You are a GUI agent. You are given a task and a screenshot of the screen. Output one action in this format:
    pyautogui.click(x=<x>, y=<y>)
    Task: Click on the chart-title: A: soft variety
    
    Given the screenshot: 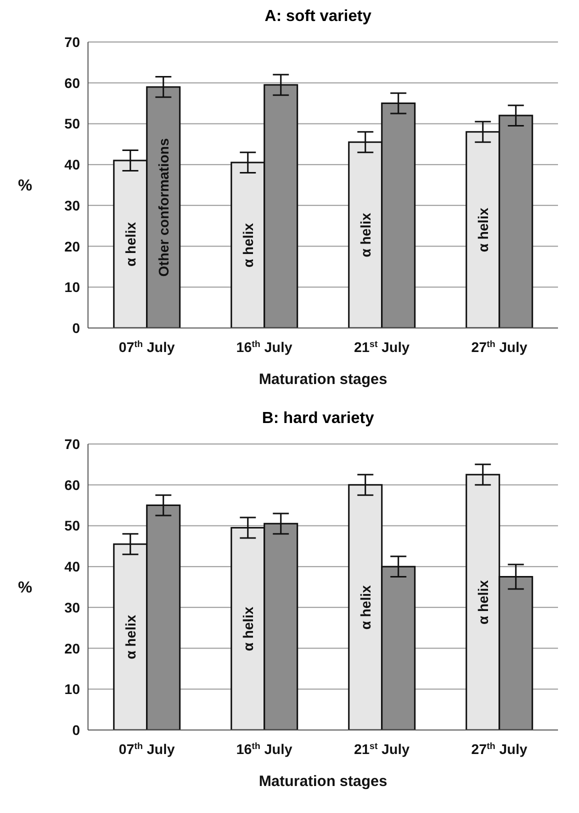 What is the action you would take?
    pyautogui.click(x=318, y=17)
    